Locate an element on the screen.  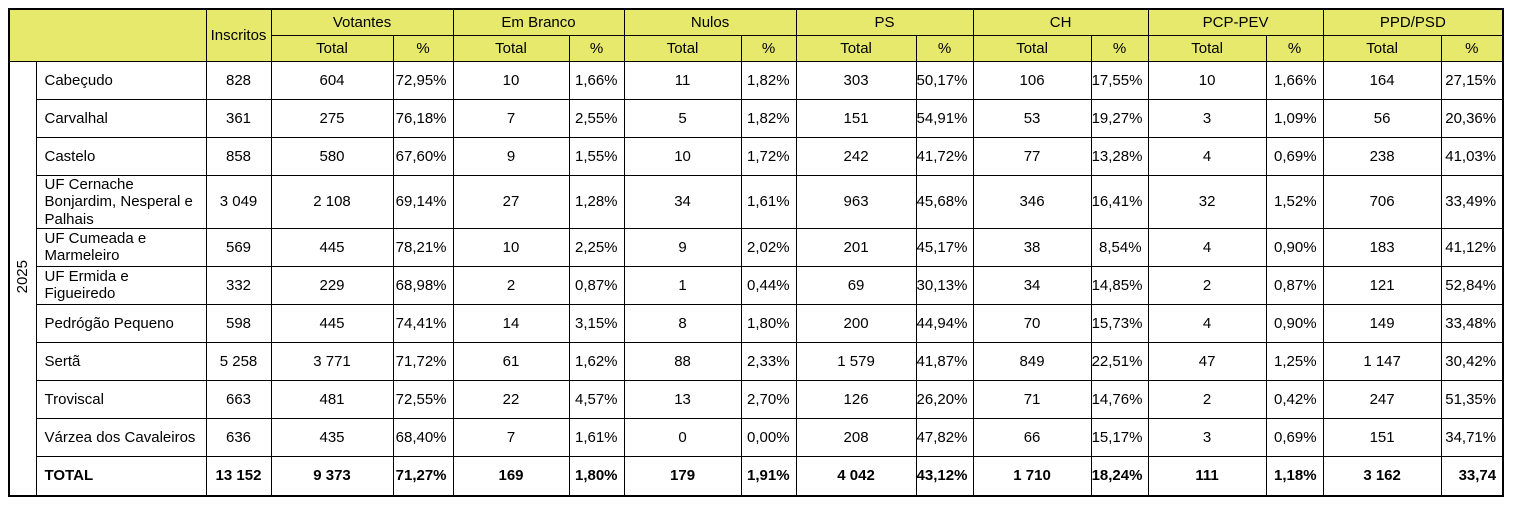
row-name-cell: Sertã is located at coordinates (121, 361).